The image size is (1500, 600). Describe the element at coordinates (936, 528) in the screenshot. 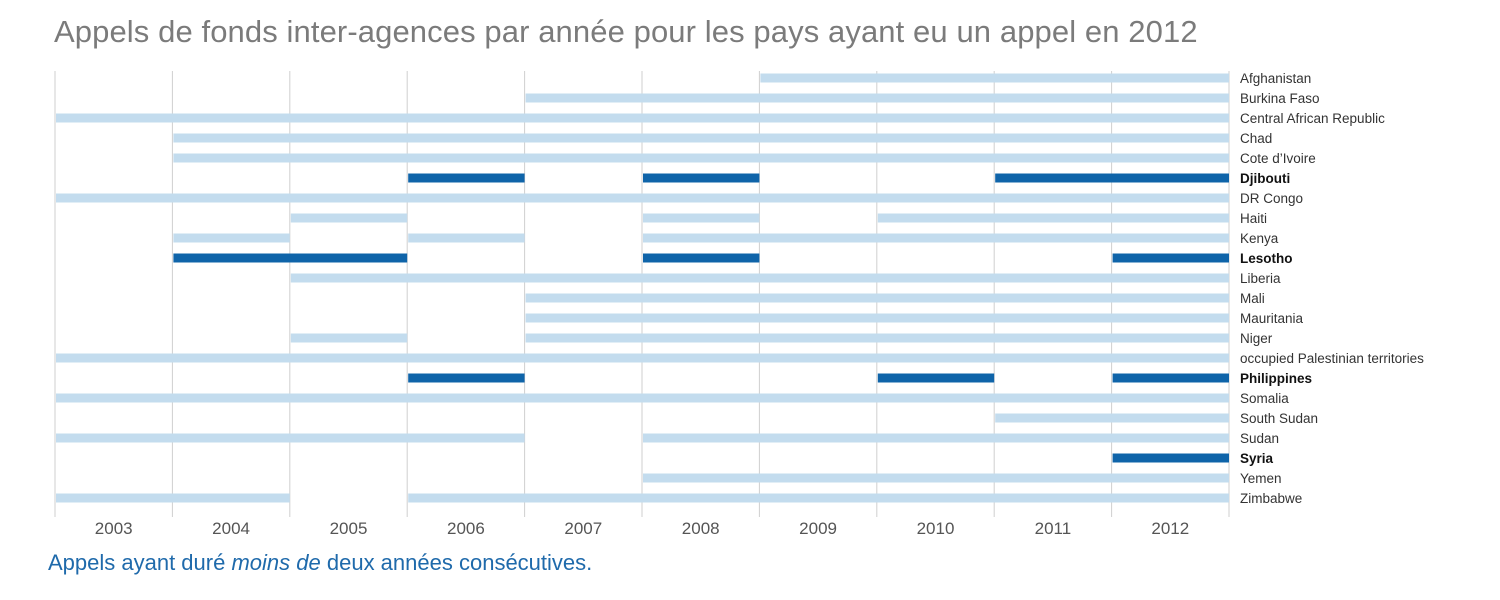

I see `x-tick-label: 2010` at that location.